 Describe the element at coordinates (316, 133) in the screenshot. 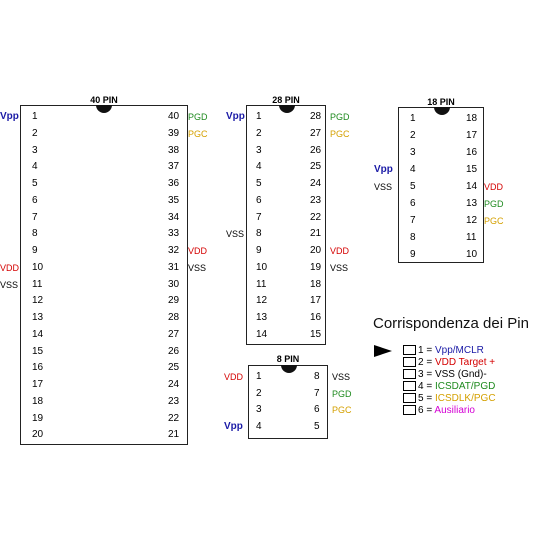

I see `pin-number: 27` at that location.